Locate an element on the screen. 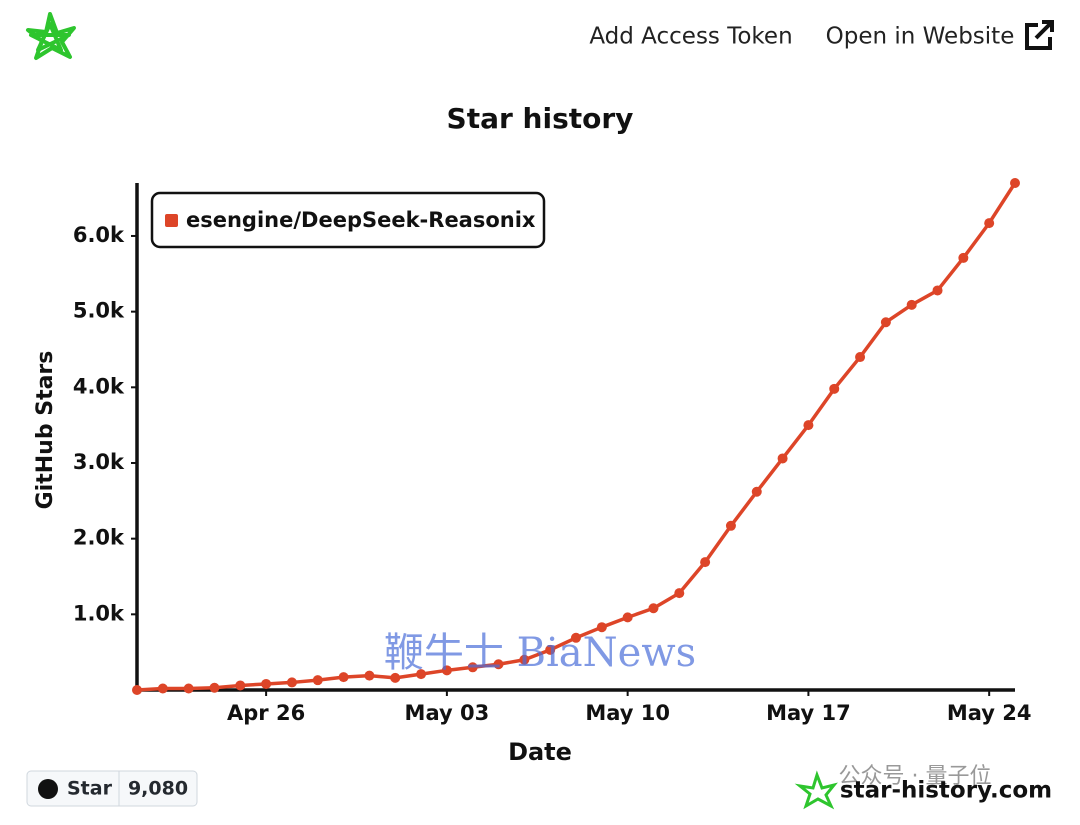 The height and width of the screenshot is (825, 1080). x-tick-label: May 17 is located at coordinates (808, 713).